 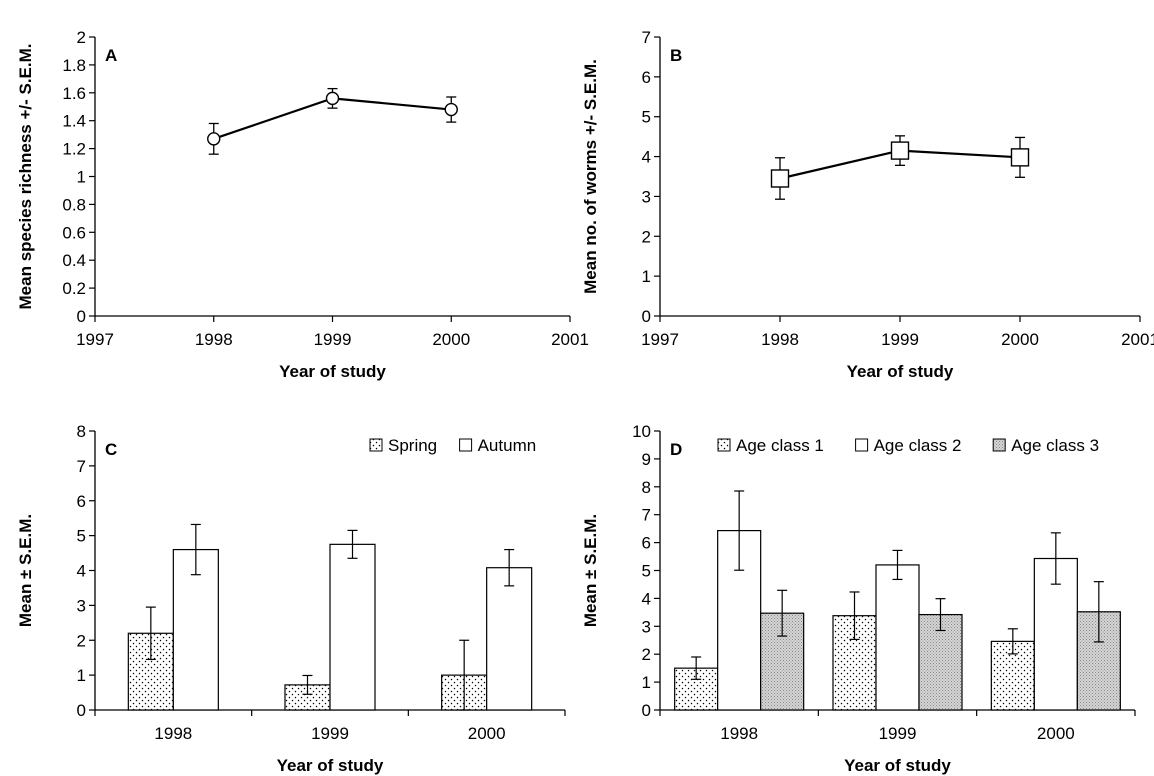 I want to click on legend-label: Age class 1, so click(x=780, y=445).